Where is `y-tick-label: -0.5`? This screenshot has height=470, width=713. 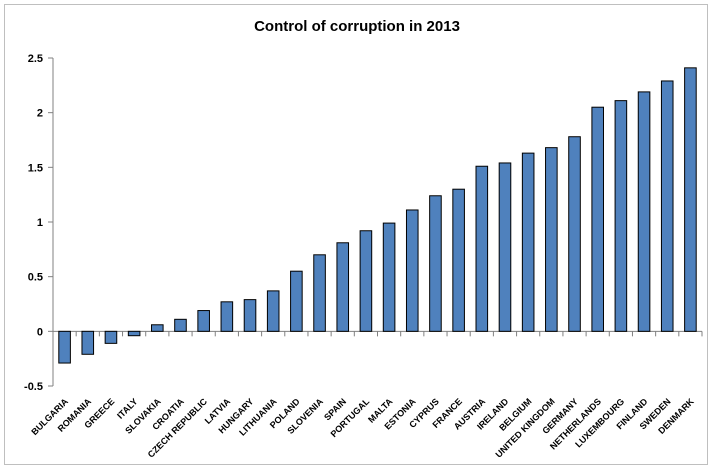
y-tick-label: -0.5 is located at coordinates (33, 387).